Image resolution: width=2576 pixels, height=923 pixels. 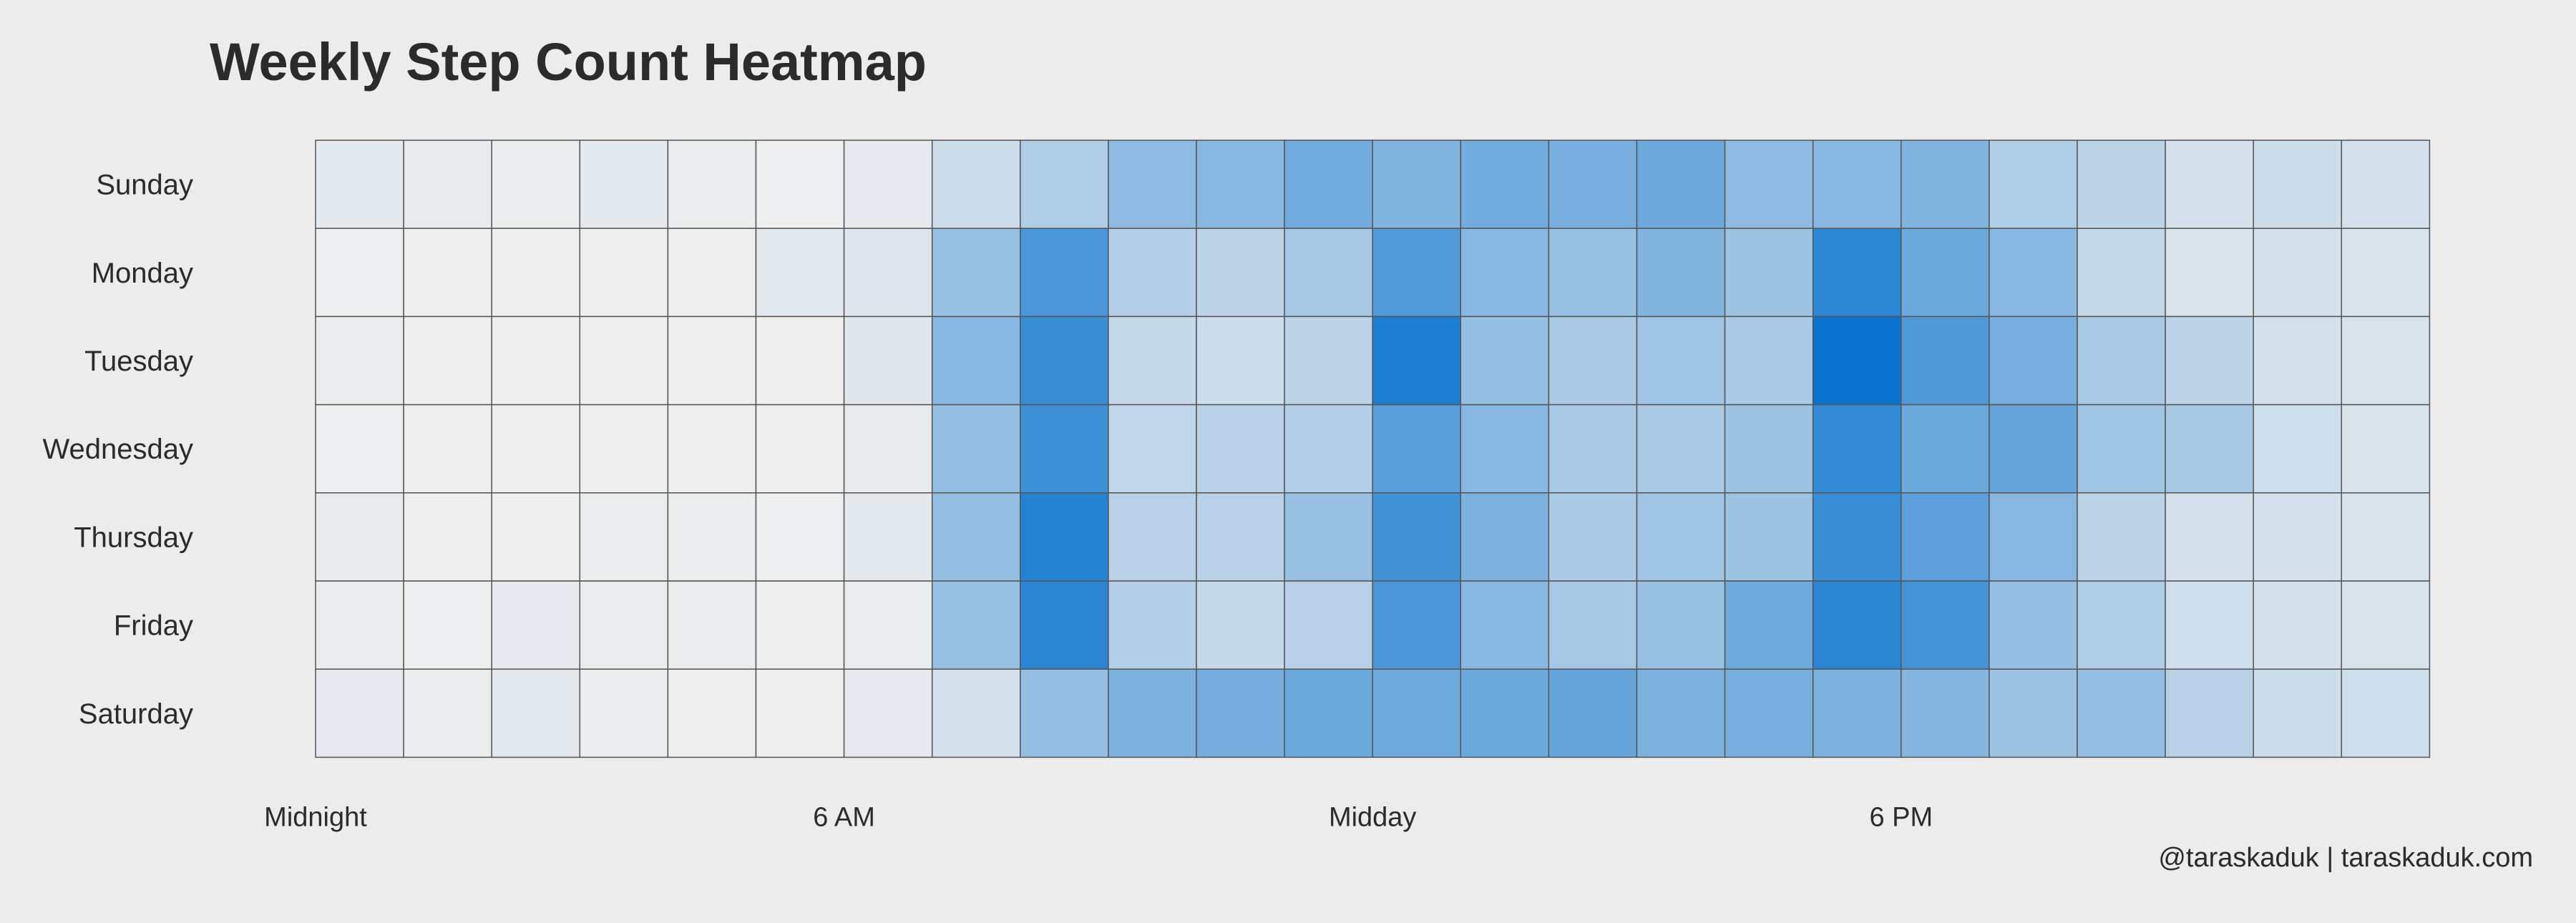 What do you see at coordinates (153, 626) in the screenshot?
I see `day-label: Friday` at bounding box center [153, 626].